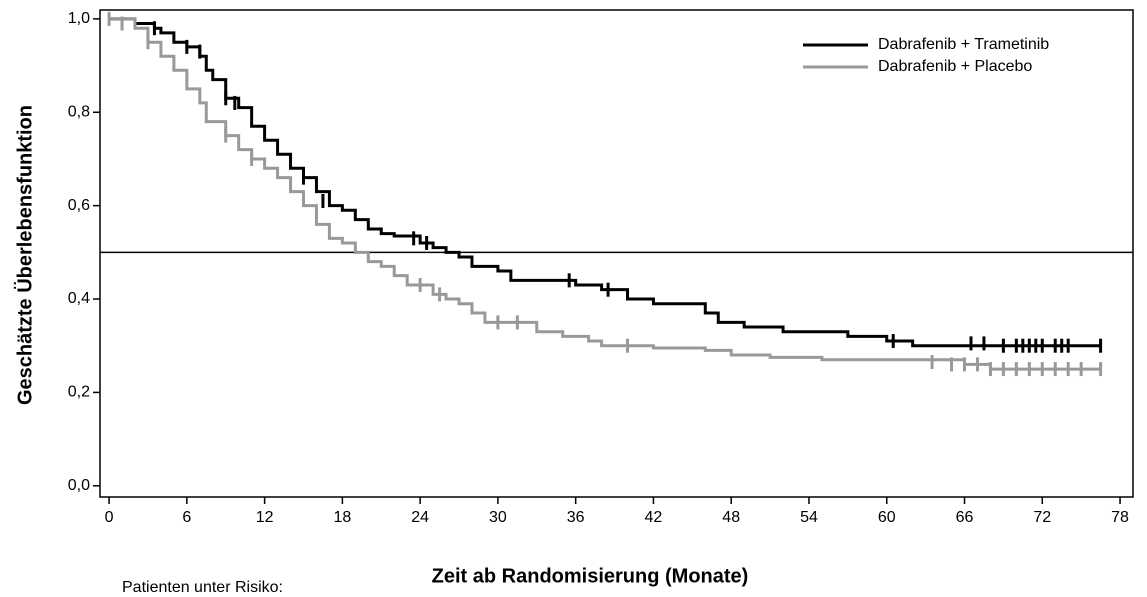 The height and width of the screenshot is (597, 1147). What do you see at coordinates (109, 517) in the screenshot?
I see `x-tick-label: 0` at bounding box center [109, 517].